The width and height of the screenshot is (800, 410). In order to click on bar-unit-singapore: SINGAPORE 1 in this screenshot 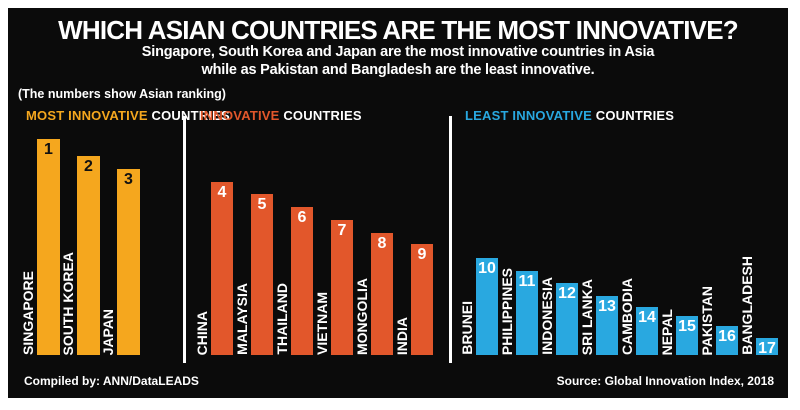, I will do `click(40, 247)`.